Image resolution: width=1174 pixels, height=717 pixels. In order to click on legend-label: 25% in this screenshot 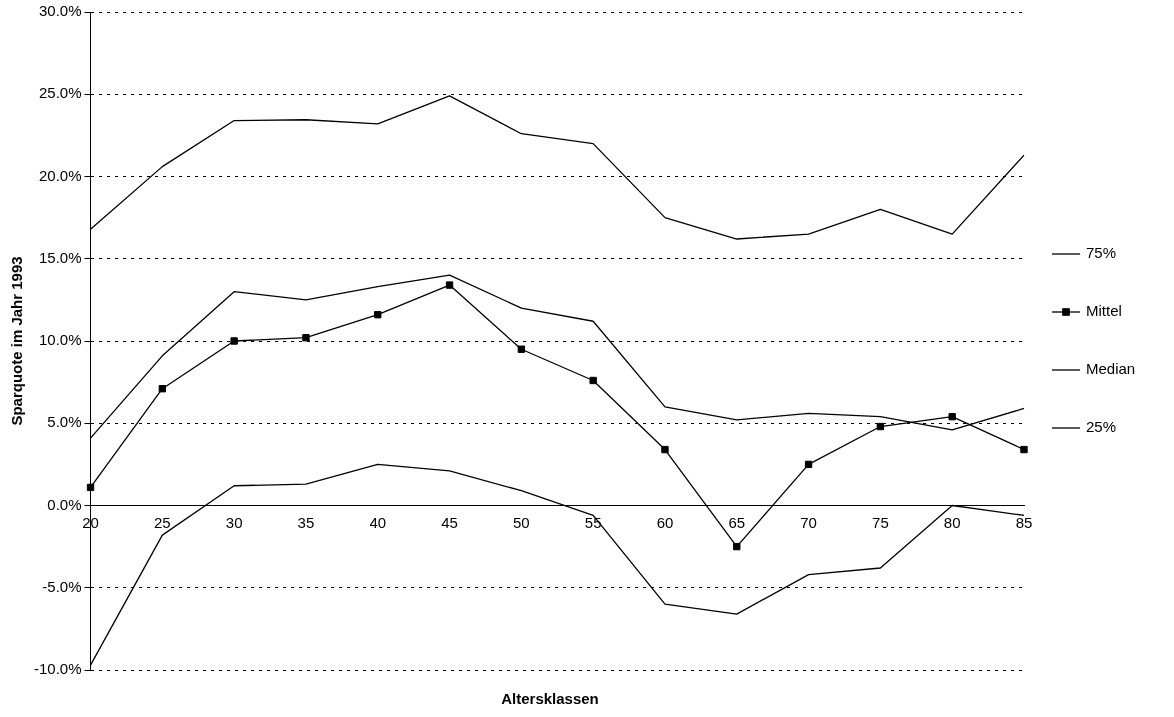, I will do `click(1101, 427)`.